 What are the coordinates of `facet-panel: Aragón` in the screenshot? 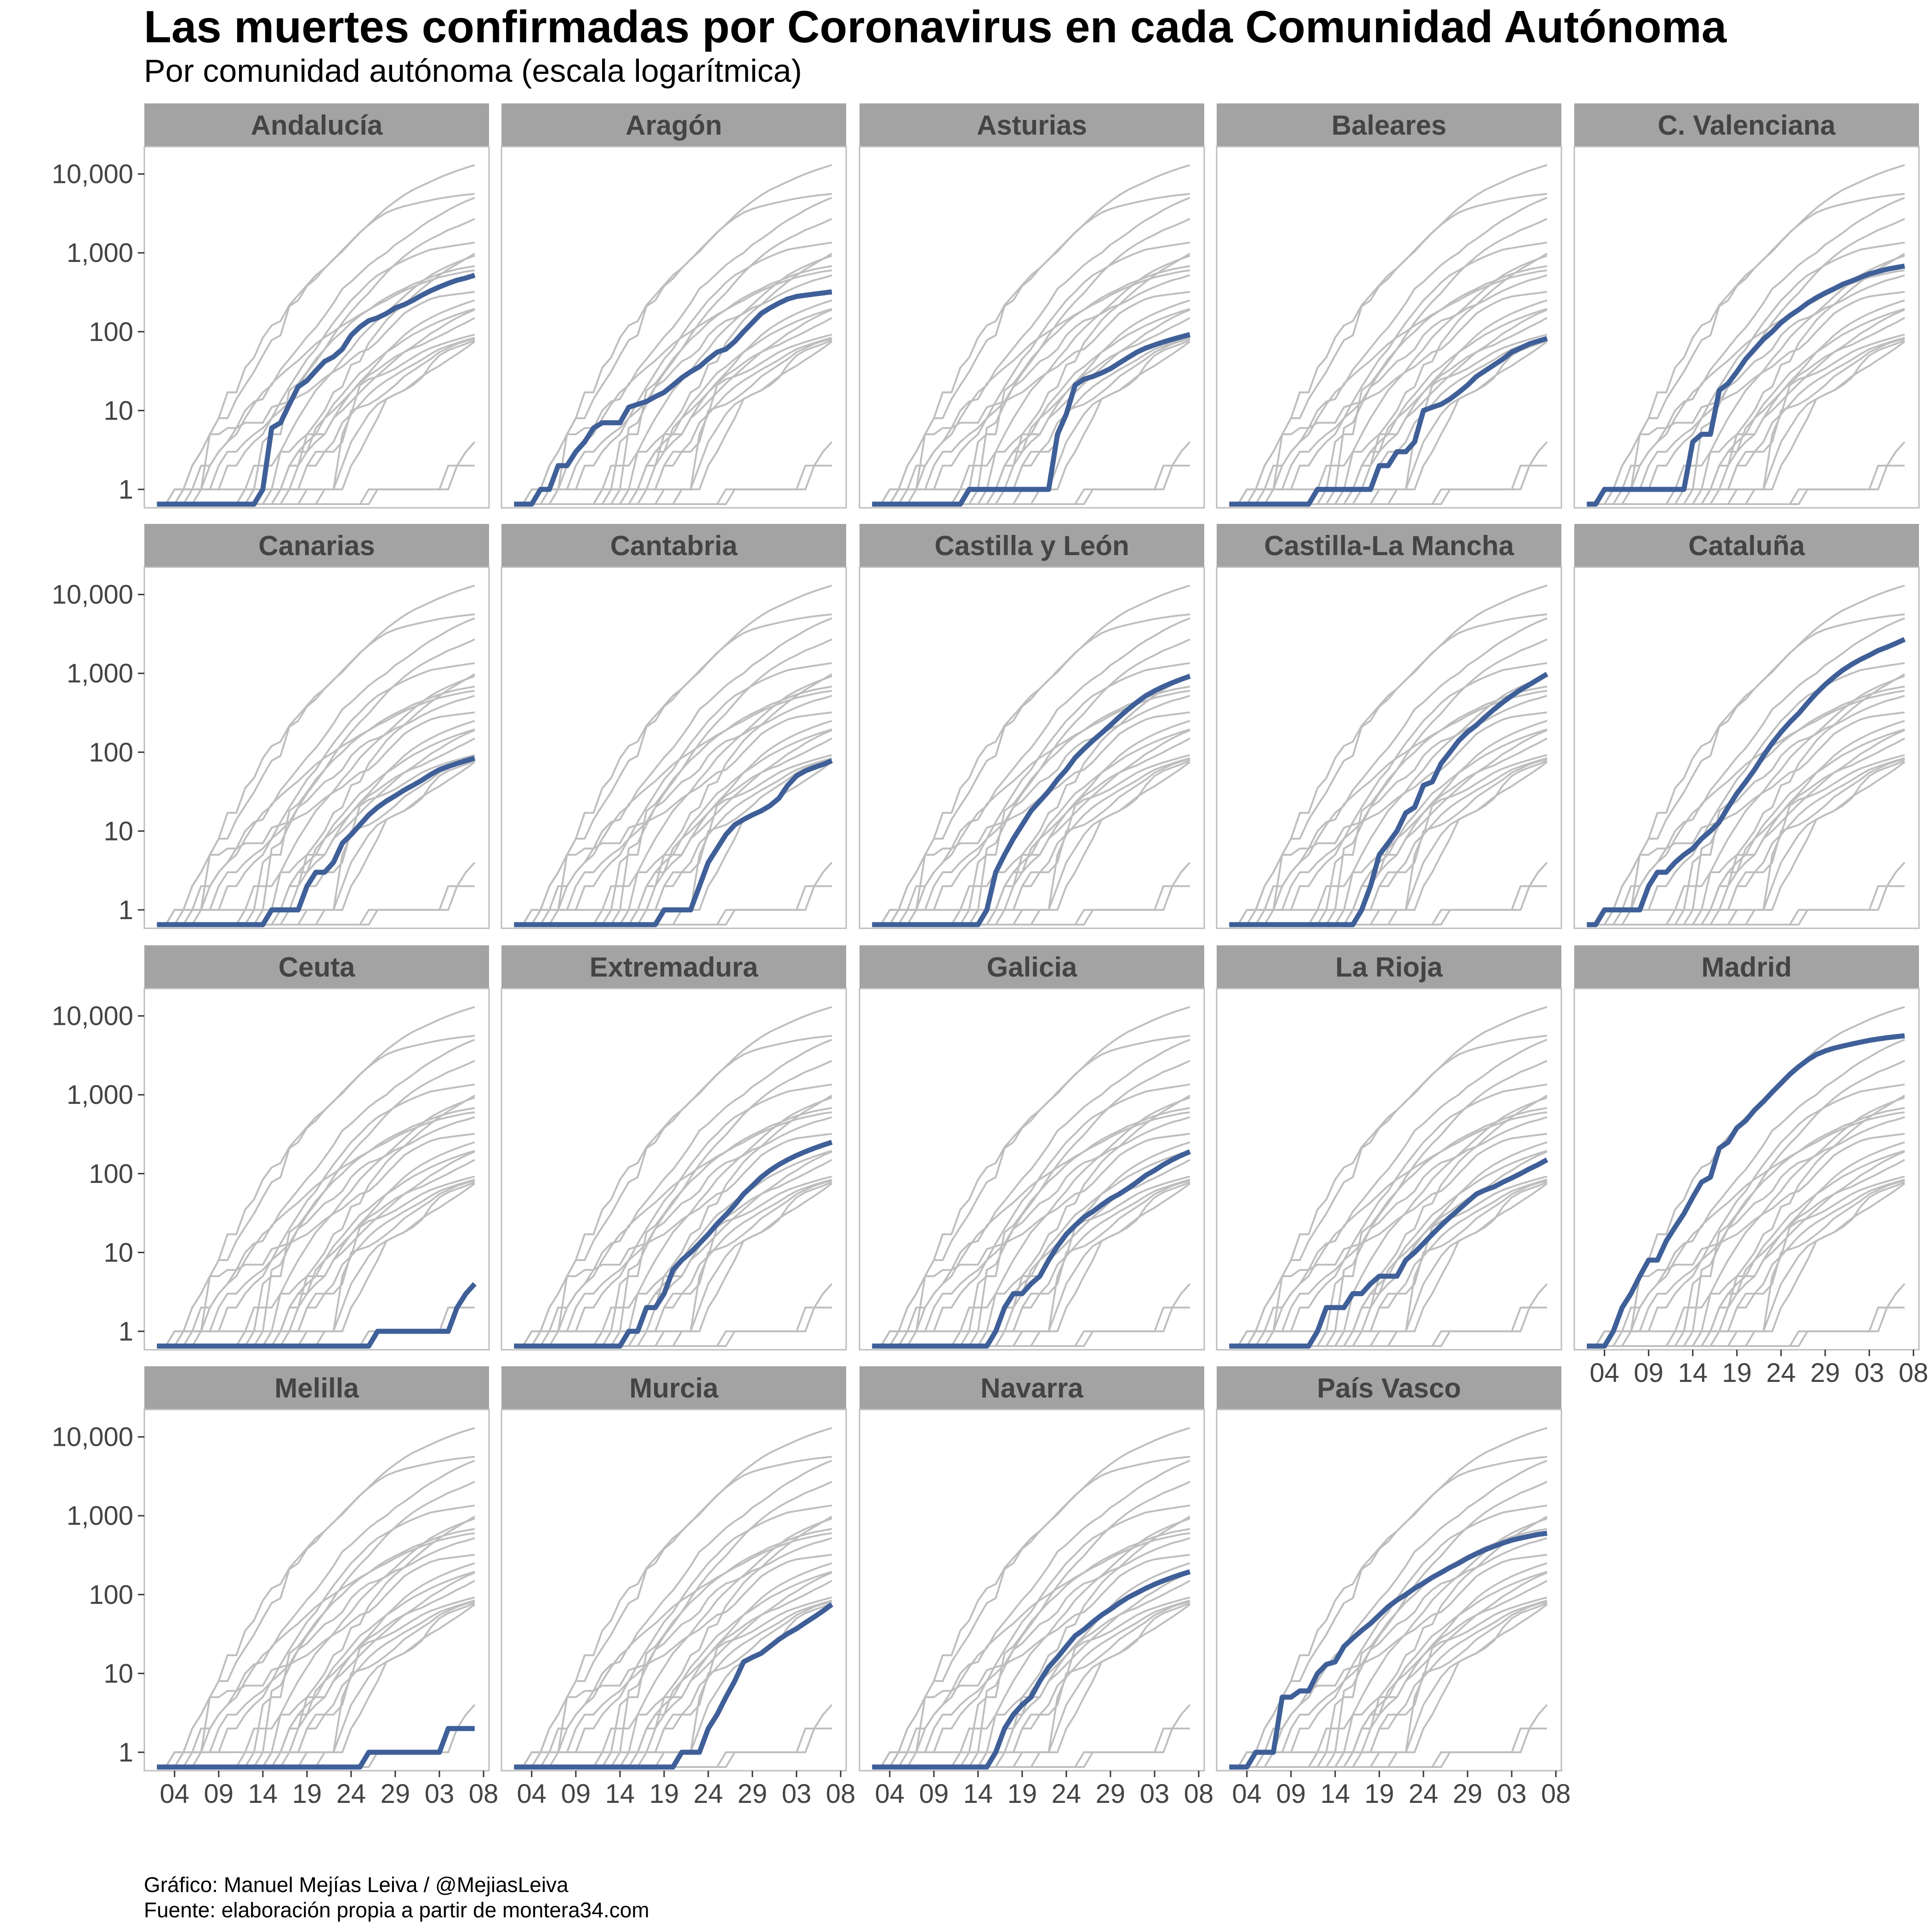 It's located at (674, 306).